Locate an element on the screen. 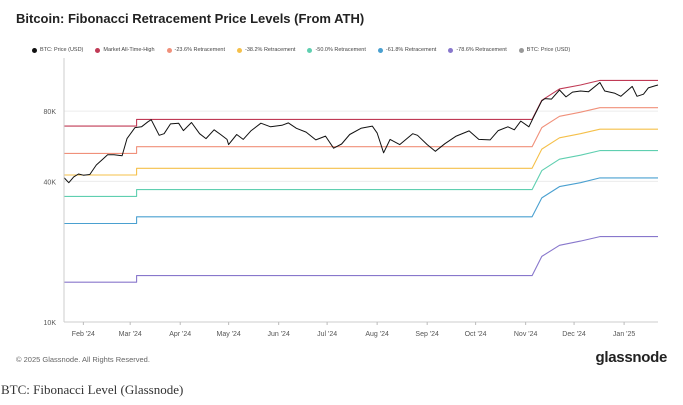 The height and width of the screenshot is (405, 683). series-line-38-2-retracement is located at coordinates (361, 152).